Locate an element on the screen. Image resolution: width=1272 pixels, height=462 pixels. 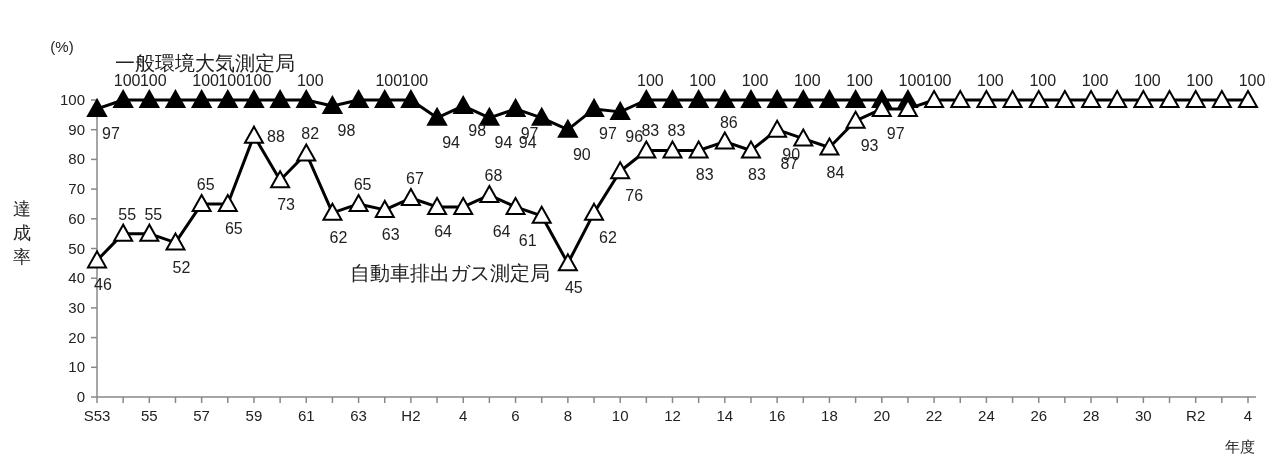
y-tick-label: 70 is located at coordinates (76, 189).